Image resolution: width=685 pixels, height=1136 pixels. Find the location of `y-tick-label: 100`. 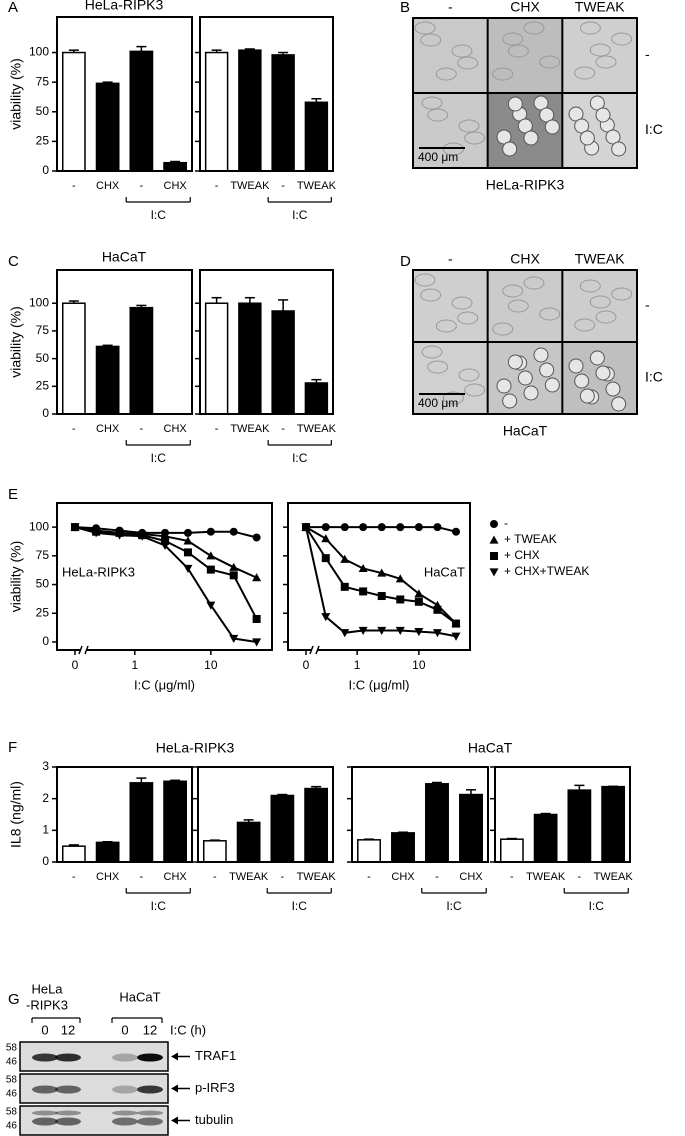

y-tick-label: 100 is located at coordinates (39, 52).